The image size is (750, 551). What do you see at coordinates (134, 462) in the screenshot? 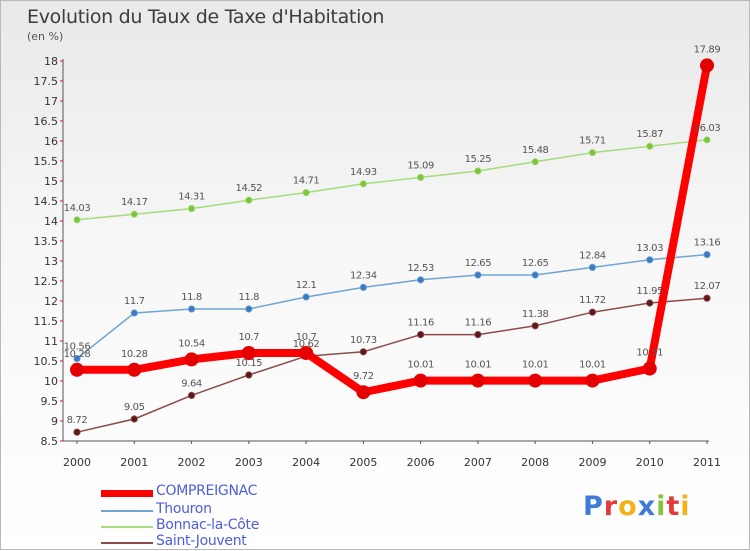
I see `x-tick-label: 2001` at bounding box center [134, 462].